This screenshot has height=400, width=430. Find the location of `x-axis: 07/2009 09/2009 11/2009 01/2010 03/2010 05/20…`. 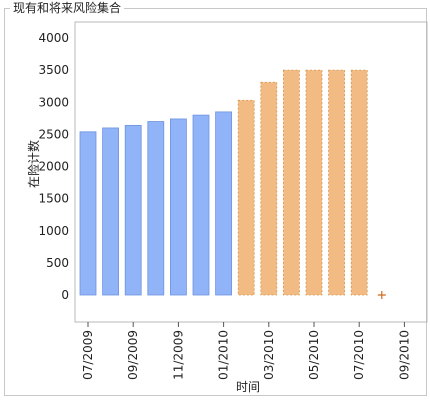

x-axis: 07/2009 09/2009 11/2009 01/2010 03/2010 05/20… is located at coordinates (246, 351).